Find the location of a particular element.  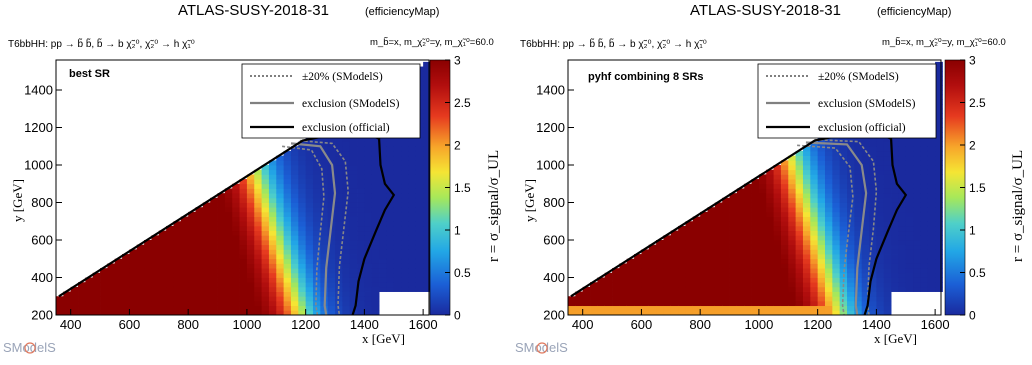

x-tick-label: 400 is located at coordinates (583, 324).